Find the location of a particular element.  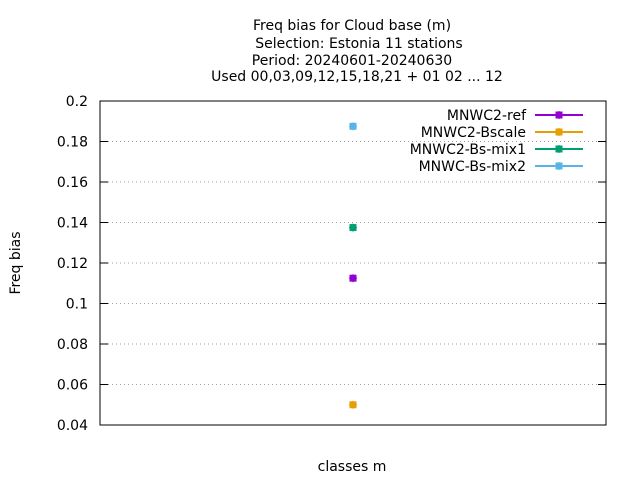

legend-label: MNWC2-Bs-mix1 is located at coordinates (468, 150).